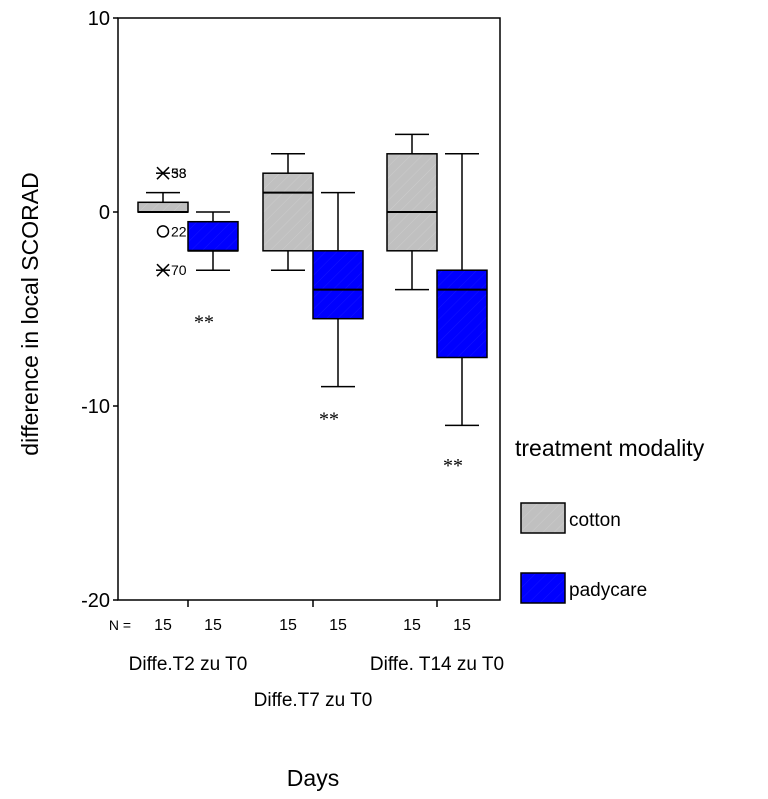 The image size is (768, 799). Describe the element at coordinates (595, 520) in the screenshot. I see `legend-label: cotton` at that location.